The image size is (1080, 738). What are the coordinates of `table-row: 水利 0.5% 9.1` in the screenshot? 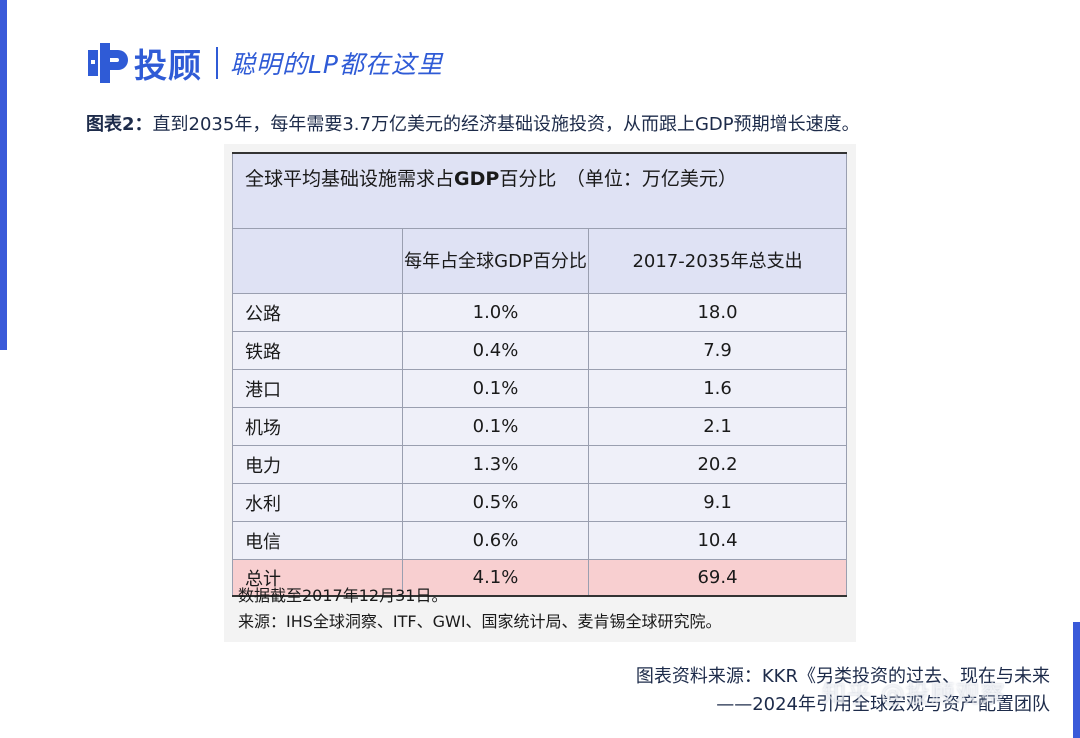 It's located at (540, 502).